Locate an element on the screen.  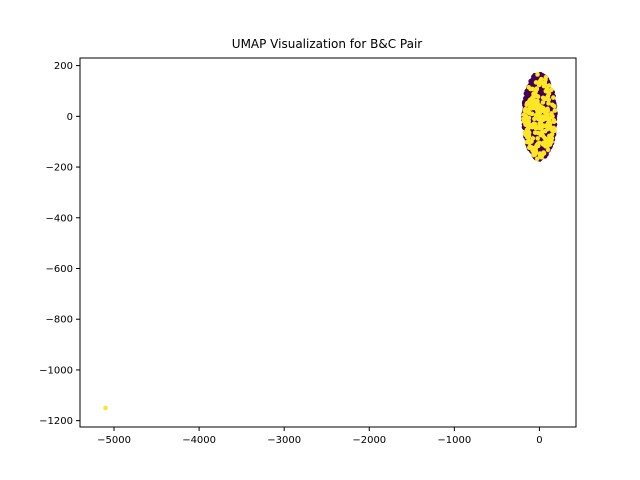
x-tick-label: −2000 is located at coordinates (369, 440).